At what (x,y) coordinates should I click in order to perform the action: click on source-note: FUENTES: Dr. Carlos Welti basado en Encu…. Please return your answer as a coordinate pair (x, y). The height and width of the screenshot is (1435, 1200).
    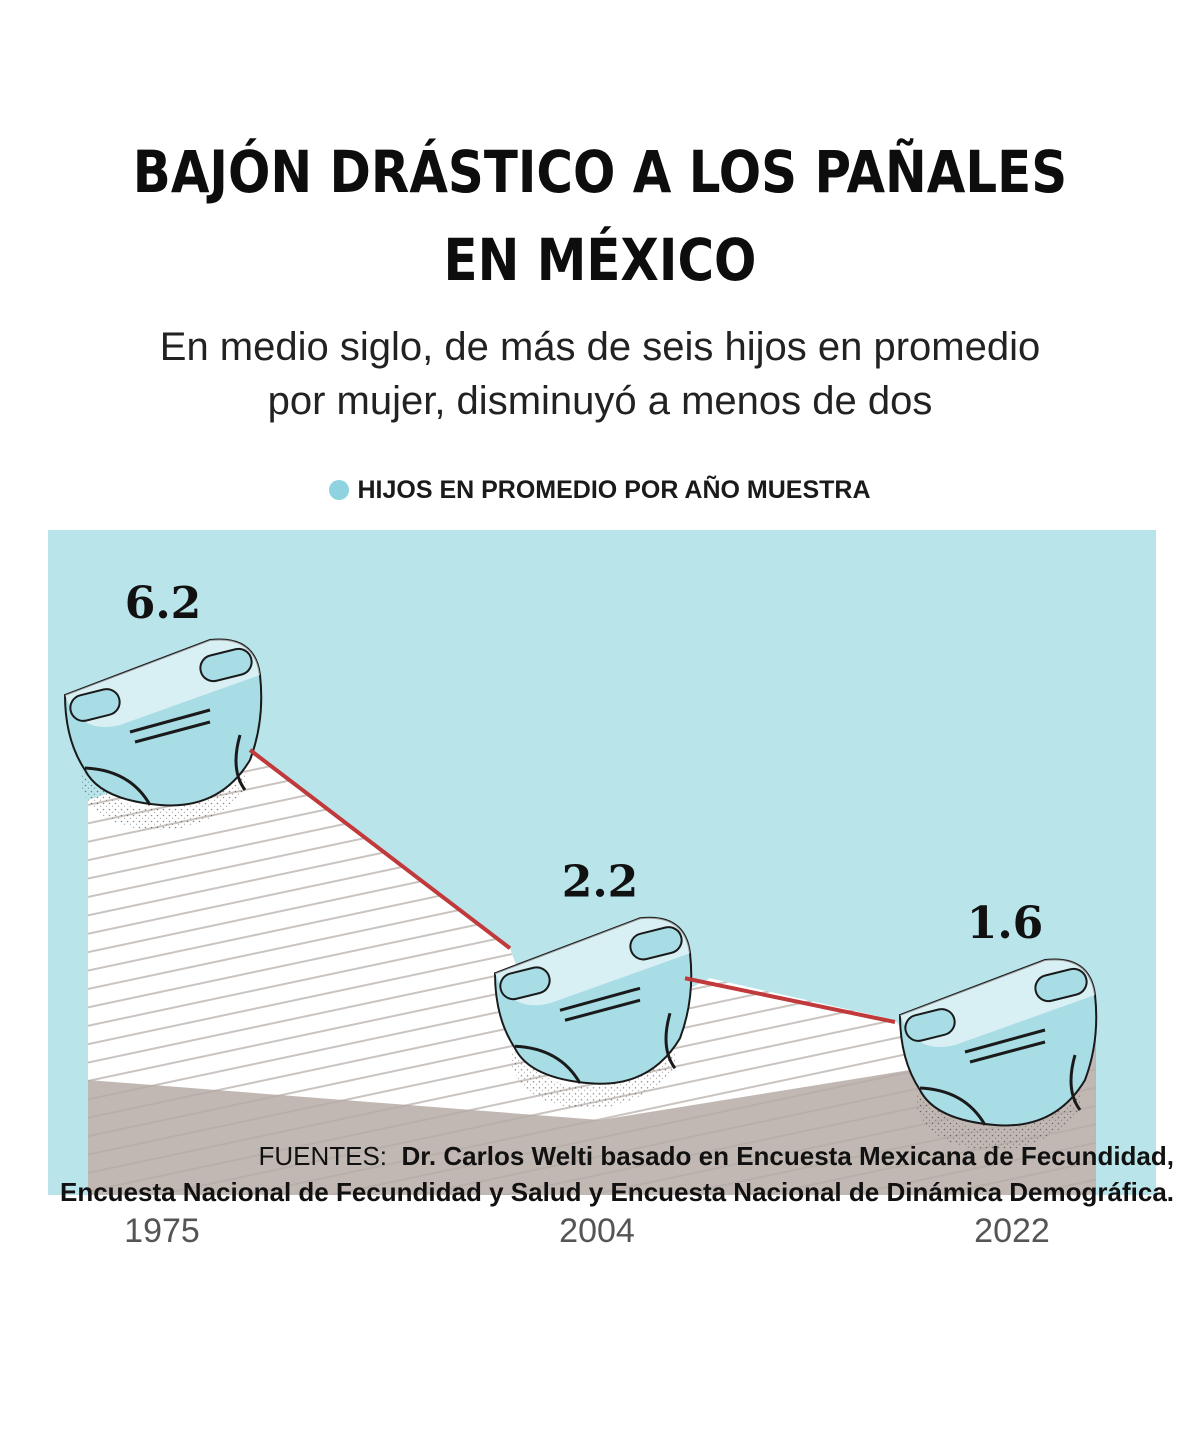
    Looking at the image, I should click on (594, 1174).